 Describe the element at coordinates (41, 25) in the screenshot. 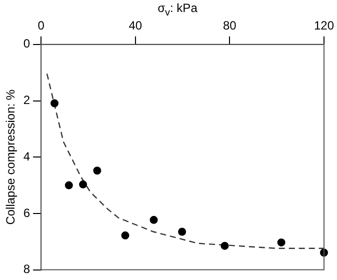

I see `x-tick-label: 0` at that location.